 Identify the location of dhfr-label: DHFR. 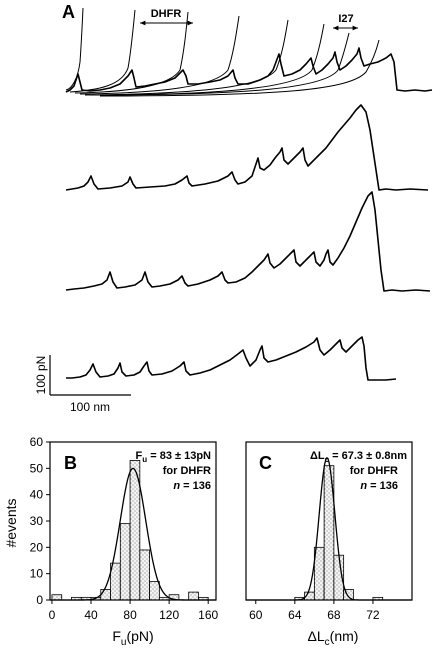
(166, 14).